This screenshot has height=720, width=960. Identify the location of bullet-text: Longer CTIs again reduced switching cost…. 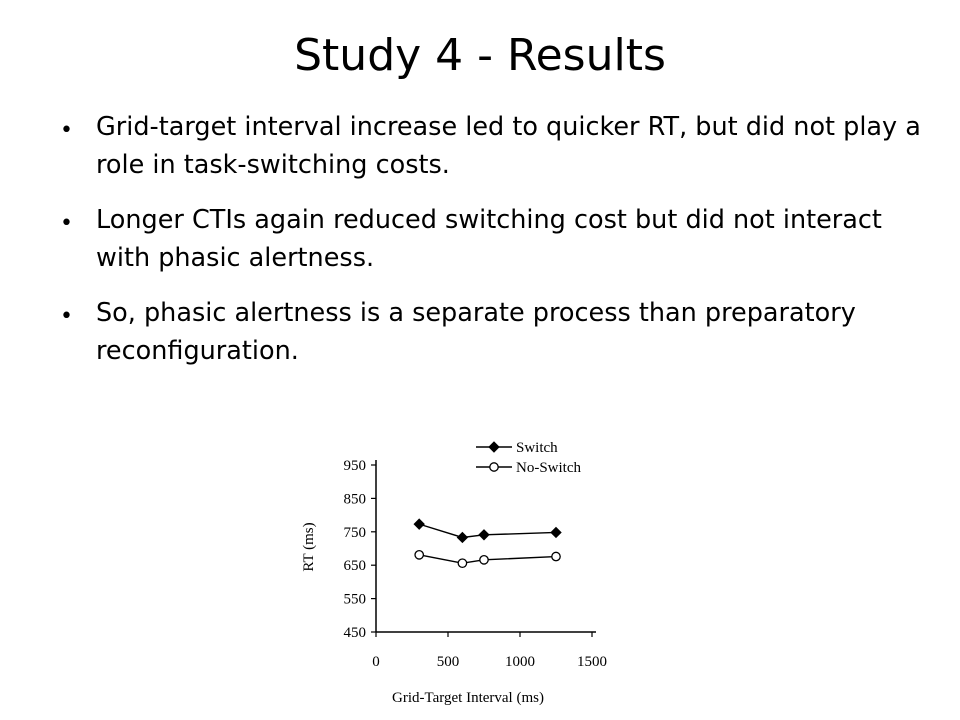
(489, 239).